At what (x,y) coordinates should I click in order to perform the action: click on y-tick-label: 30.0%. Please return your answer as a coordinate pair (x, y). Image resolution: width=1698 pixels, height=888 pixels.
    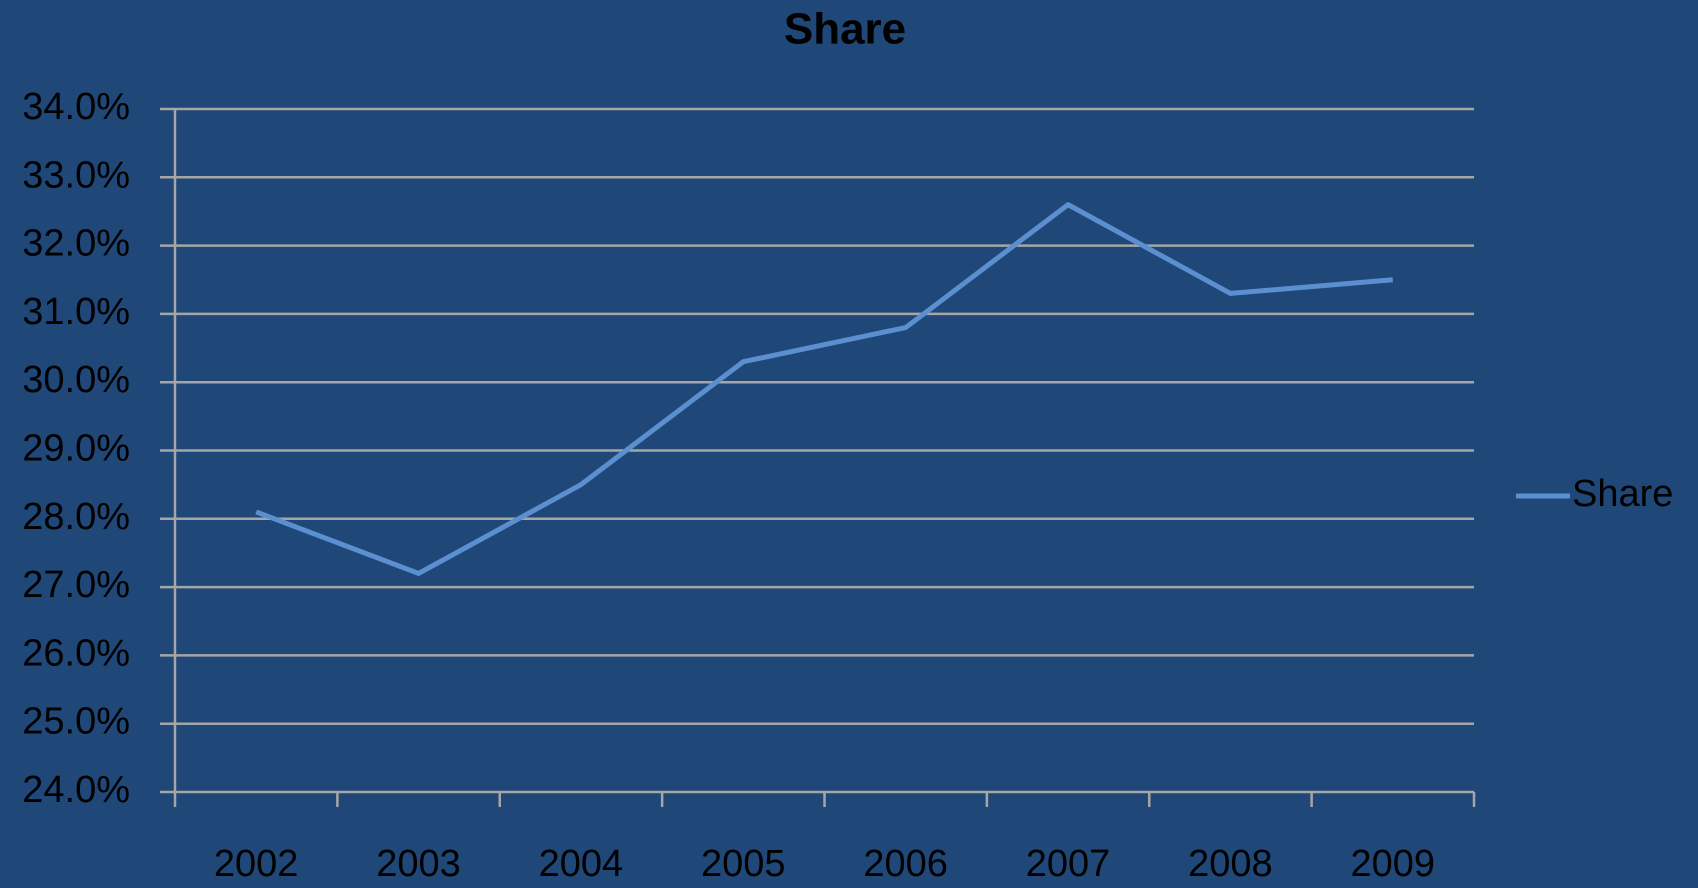
    Looking at the image, I should click on (76, 380).